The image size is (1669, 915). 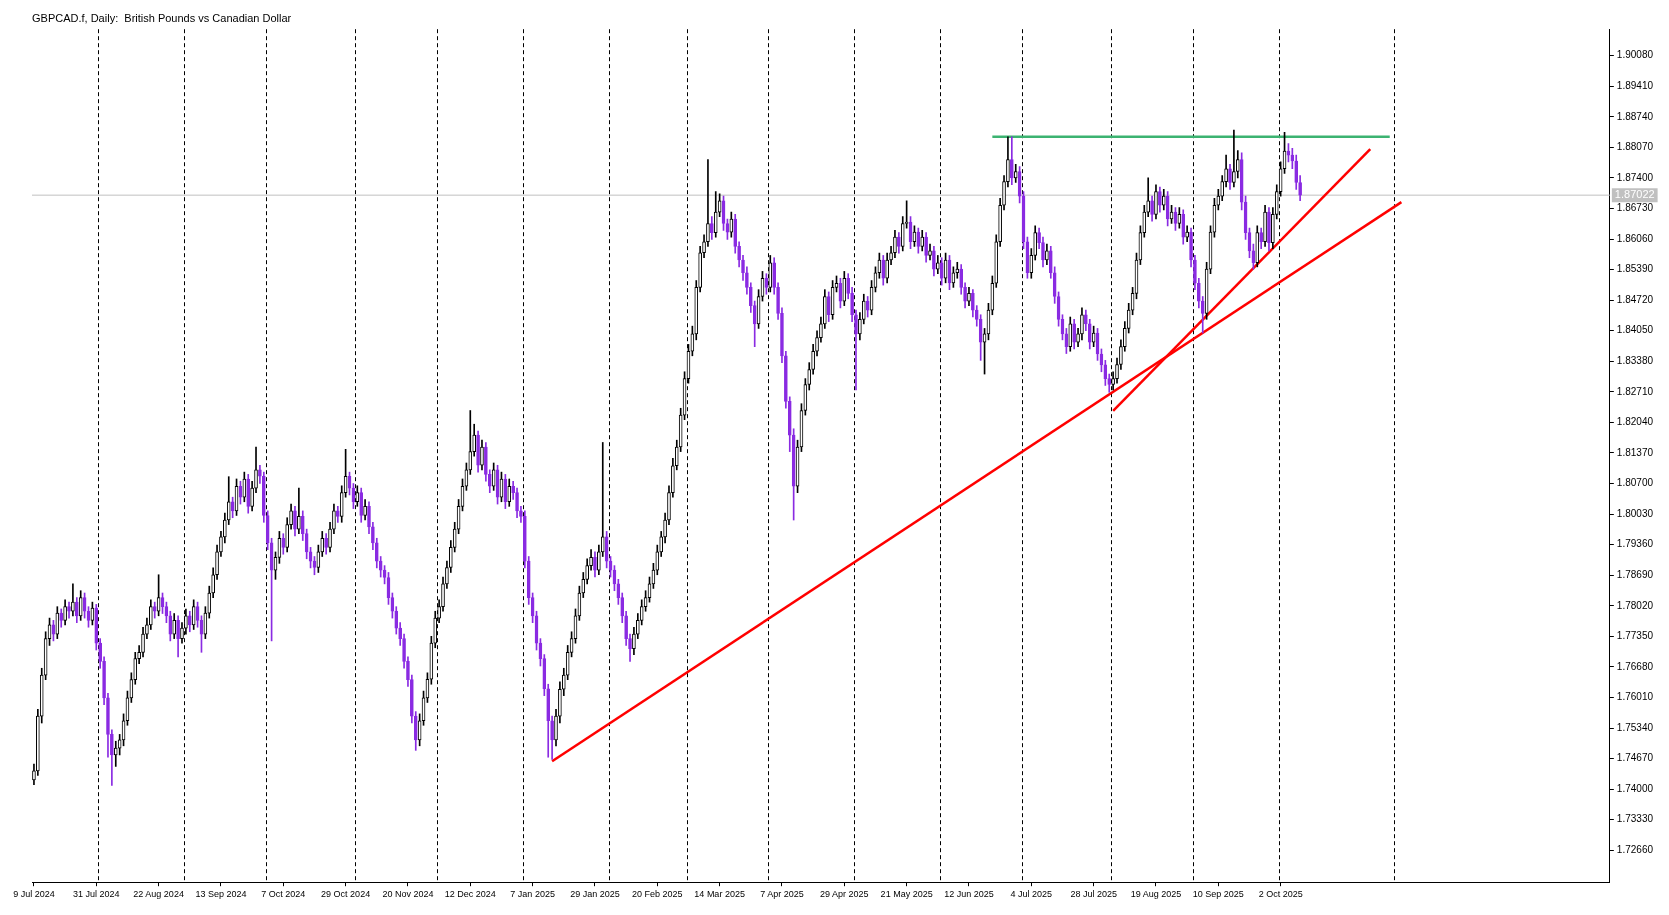 What do you see at coordinates (96, 894) in the screenshot?
I see `x-tick-label: 31 Jul 2024` at bounding box center [96, 894].